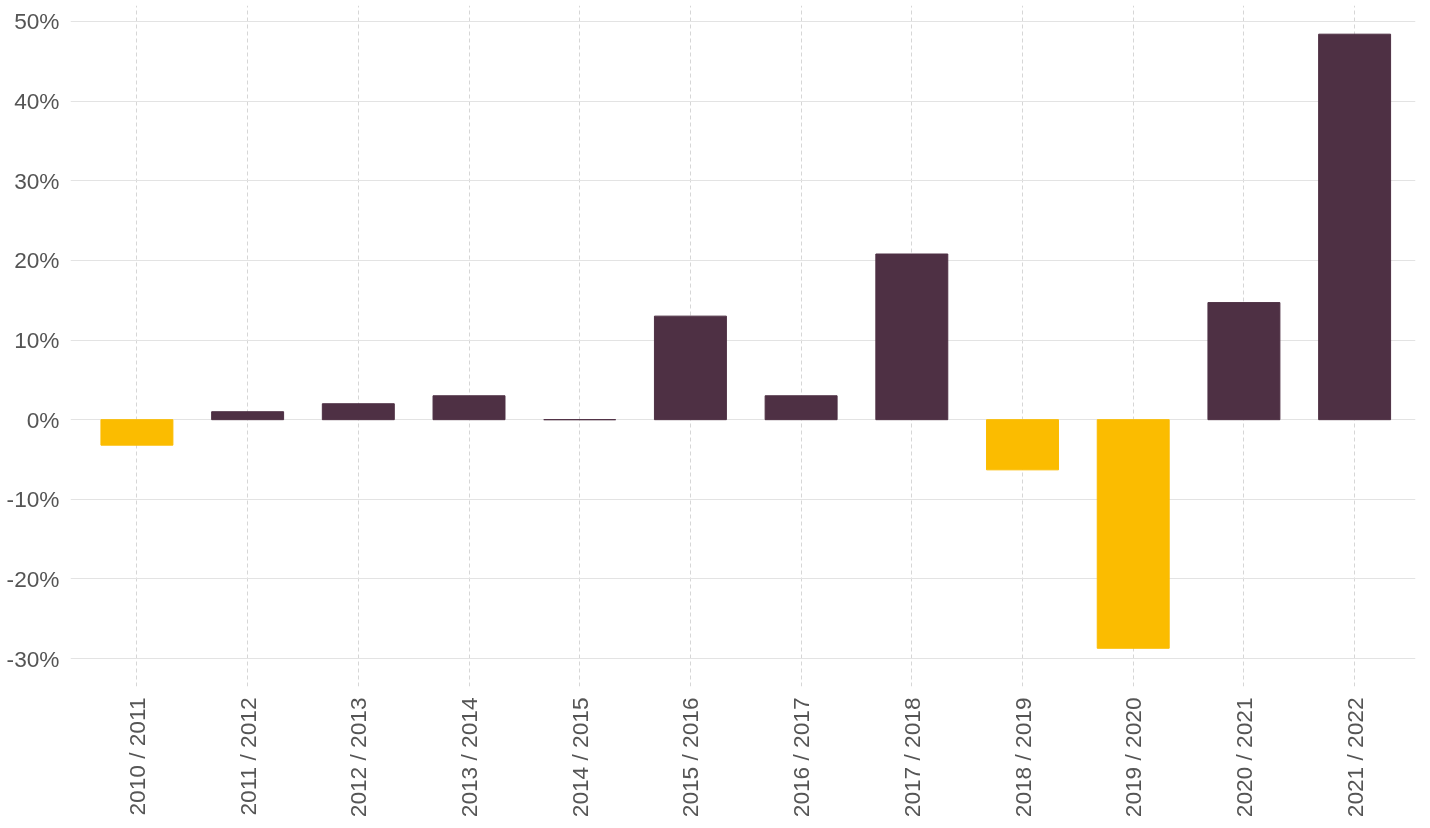  What do you see at coordinates (690, 757) in the screenshot?
I see `x-tick-label: 2015 / 2016` at bounding box center [690, 757].